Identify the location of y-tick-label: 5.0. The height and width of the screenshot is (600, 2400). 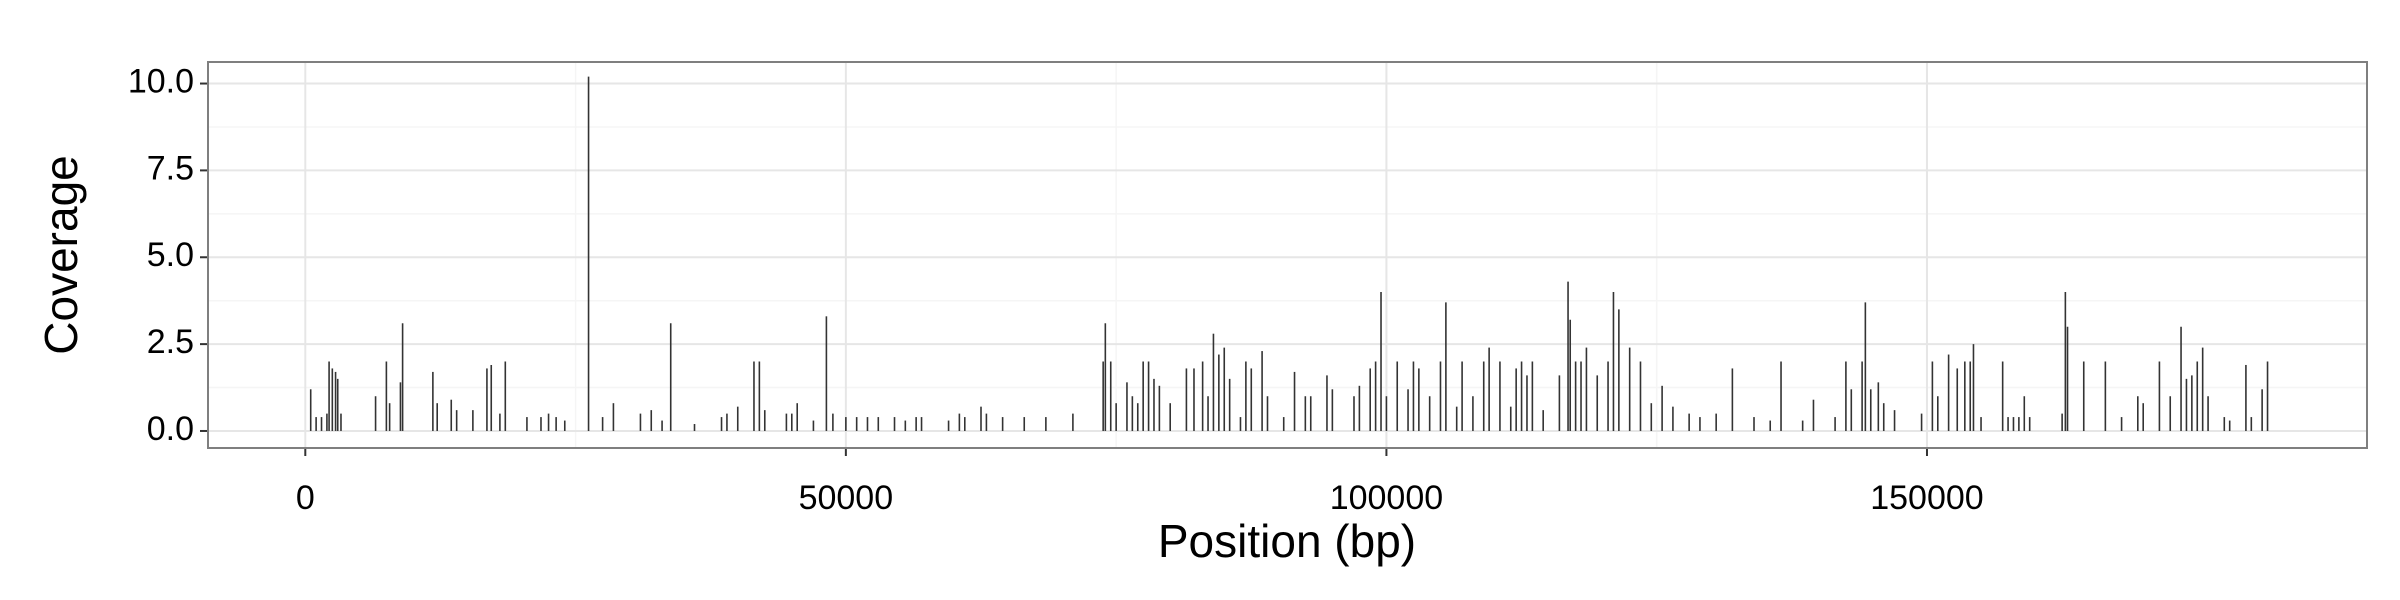
(170, 255).